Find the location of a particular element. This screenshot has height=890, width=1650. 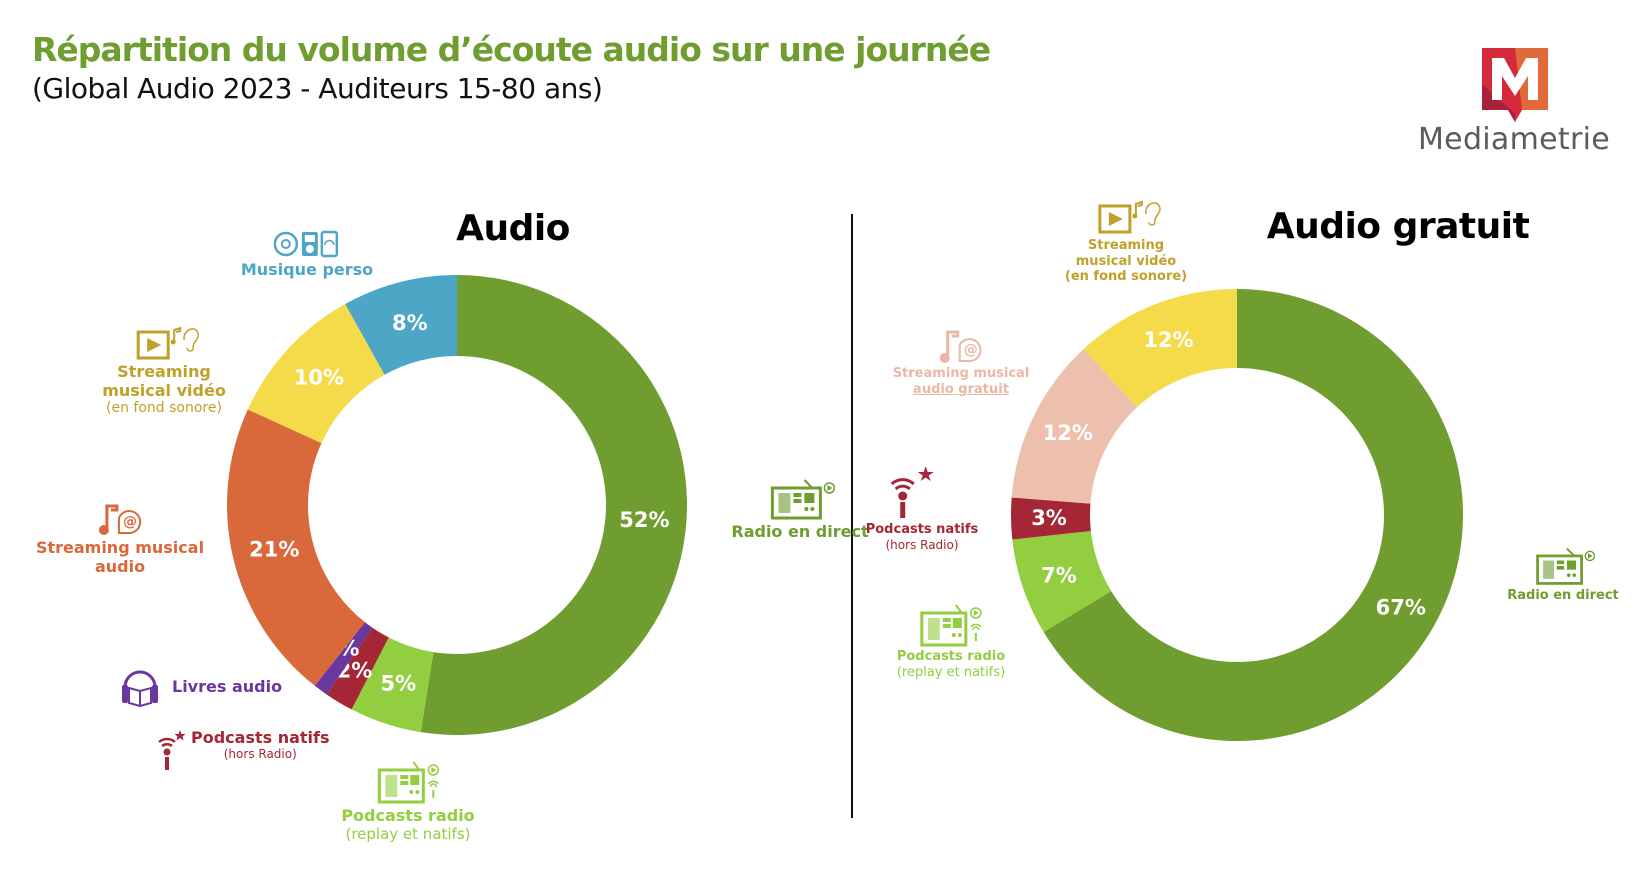

slice-value-label: 10% is located at coordinates (319, 377).